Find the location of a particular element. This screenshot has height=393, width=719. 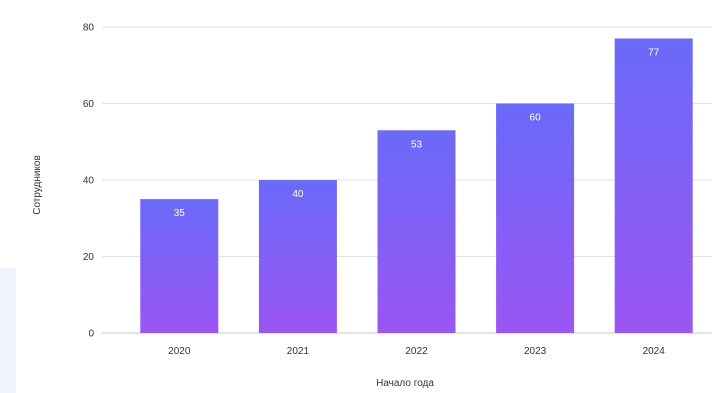

data-label-2022: 53 is located at coordinates (417, 144).